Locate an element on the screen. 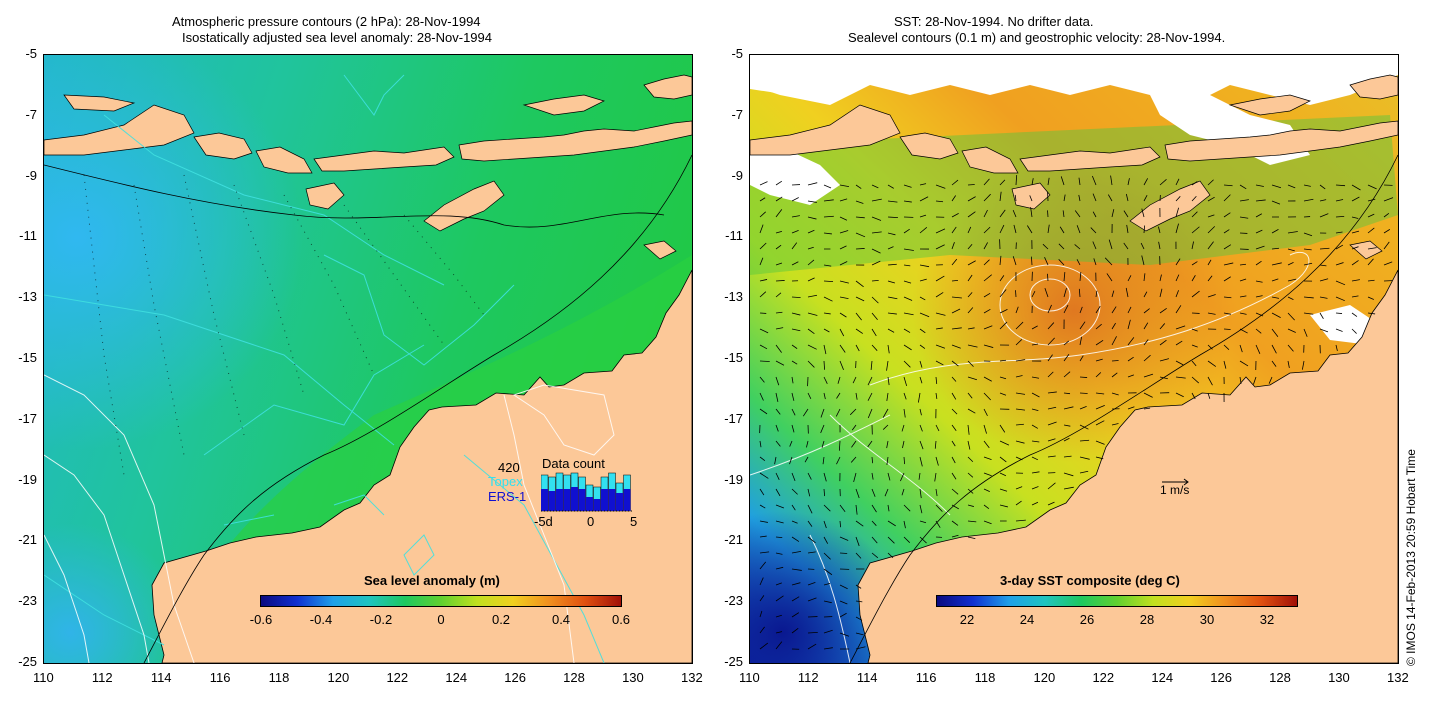  right-x-tick: 122 is located at coordinates (1103, 677).